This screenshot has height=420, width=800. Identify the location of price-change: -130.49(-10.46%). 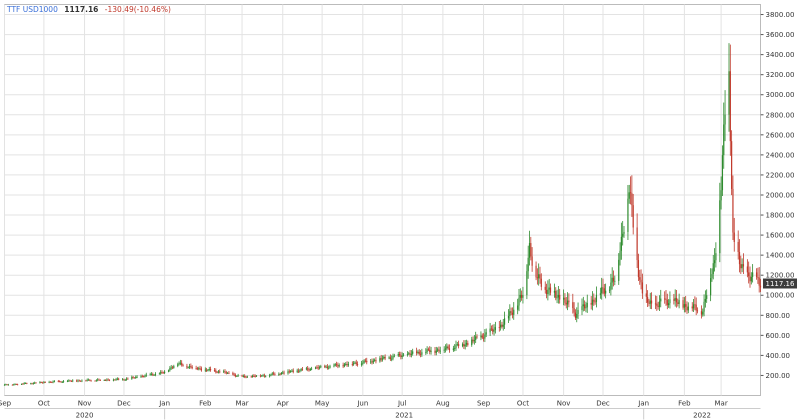
(138, 9).